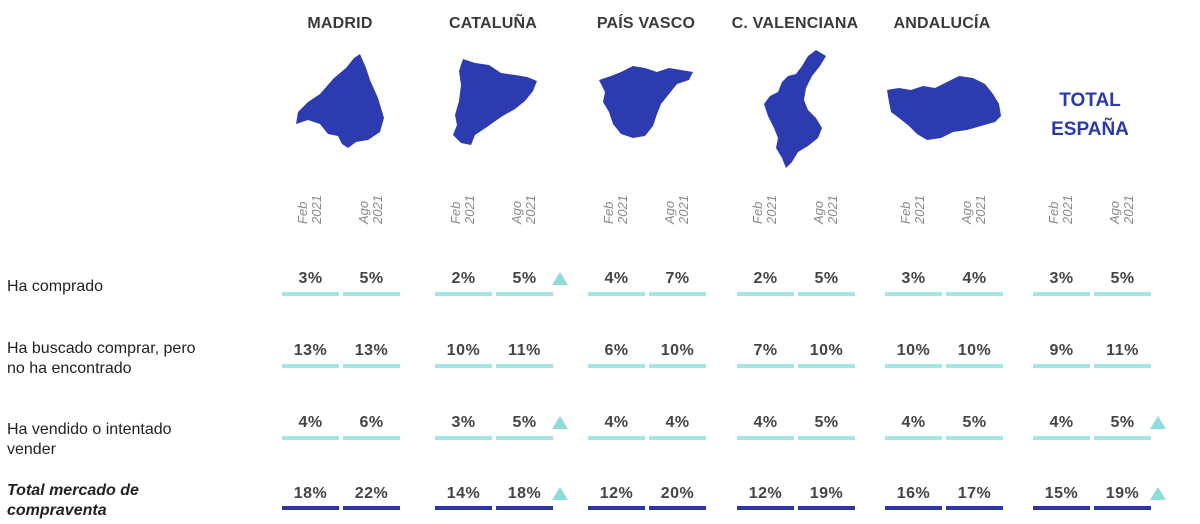  I want to click on row-label-line: Ha comprado, so click(55, 286).